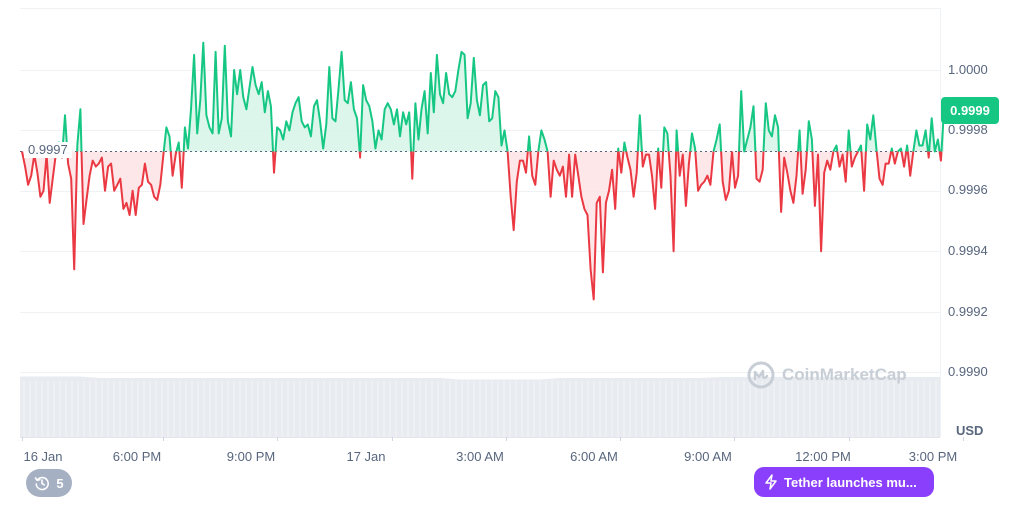 The image size is (1014, 508). What do you see at coordinates (43, 456) in the screenshot?
I see `x-tick-label: 16 Jan` at bounding box center [43, 456].